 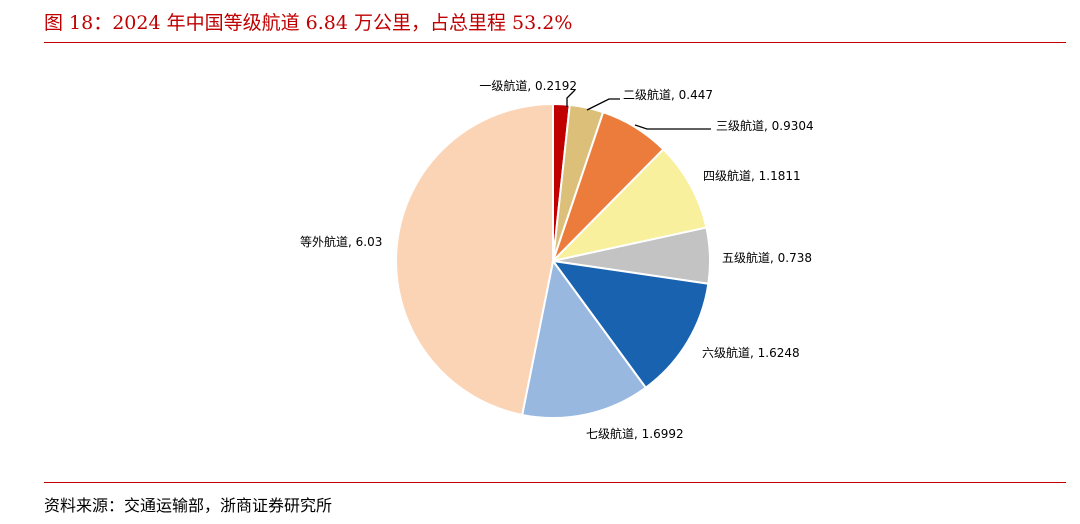 I want to click on data-label: 四级航道, 1.1811, so click(x=752, y=175).